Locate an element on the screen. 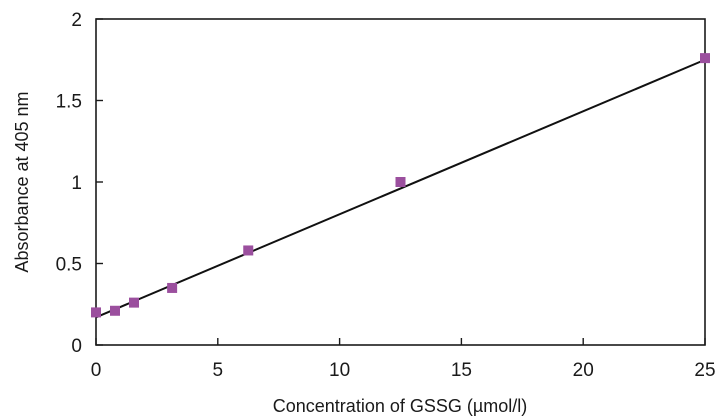  x-tick-label: 0 is located at coordinates (96, 370).